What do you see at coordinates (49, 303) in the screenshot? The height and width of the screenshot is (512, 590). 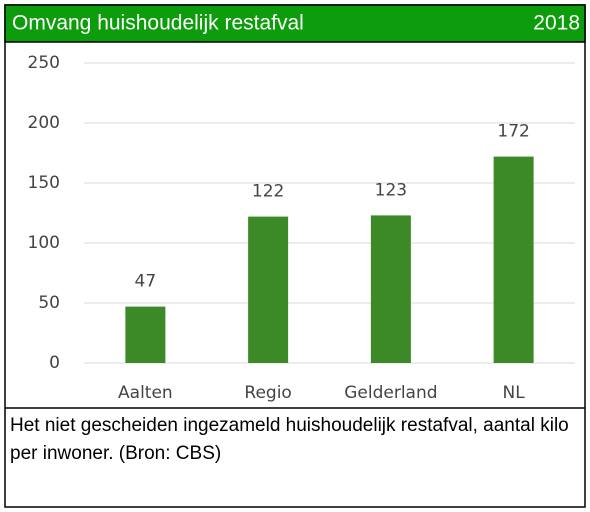 I see `y-tick-label: 50` at bounding box center [49, 303].